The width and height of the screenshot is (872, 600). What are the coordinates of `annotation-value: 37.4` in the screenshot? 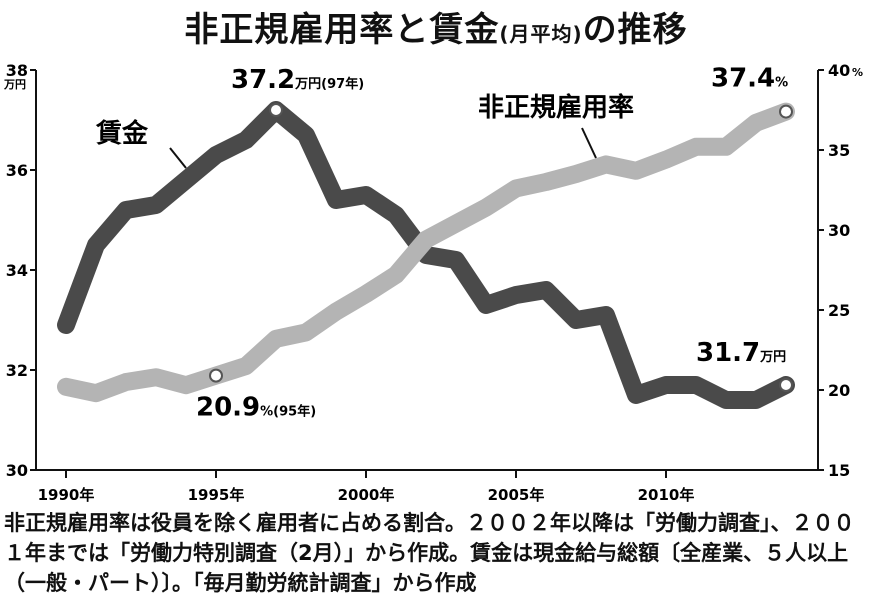 It's located at (743, 79).